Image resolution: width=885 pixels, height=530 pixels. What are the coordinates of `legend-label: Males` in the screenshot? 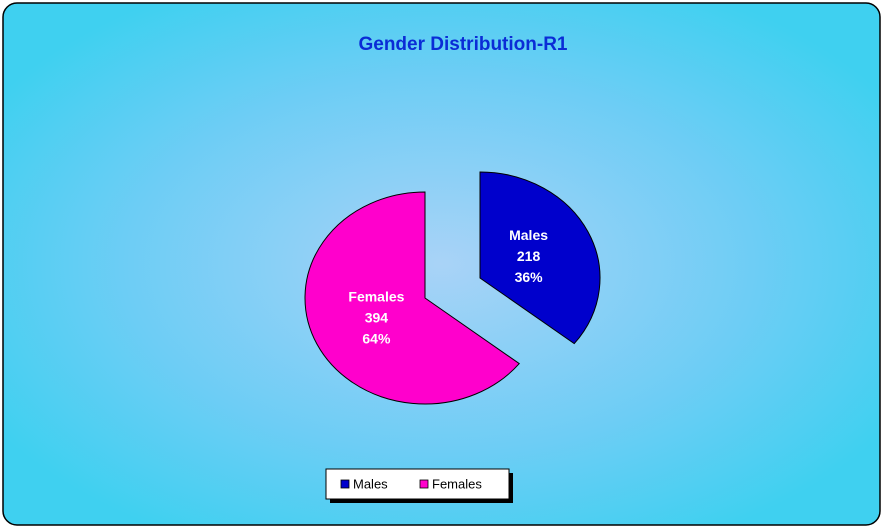 It's located at (370, 483).